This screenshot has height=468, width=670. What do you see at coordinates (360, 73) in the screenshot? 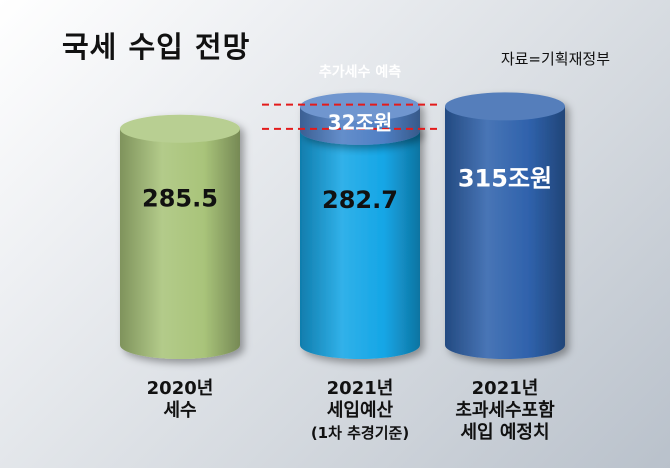
I see `extra-title-label: 추가세수 예측` at bounding box center [360, 73].